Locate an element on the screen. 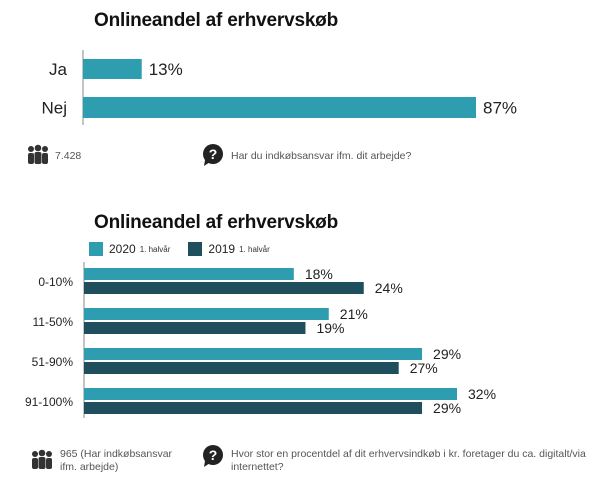 The width and height of the screenshot is (602, 487). legend-swatch-2020 is located at coordinates (96, 249).